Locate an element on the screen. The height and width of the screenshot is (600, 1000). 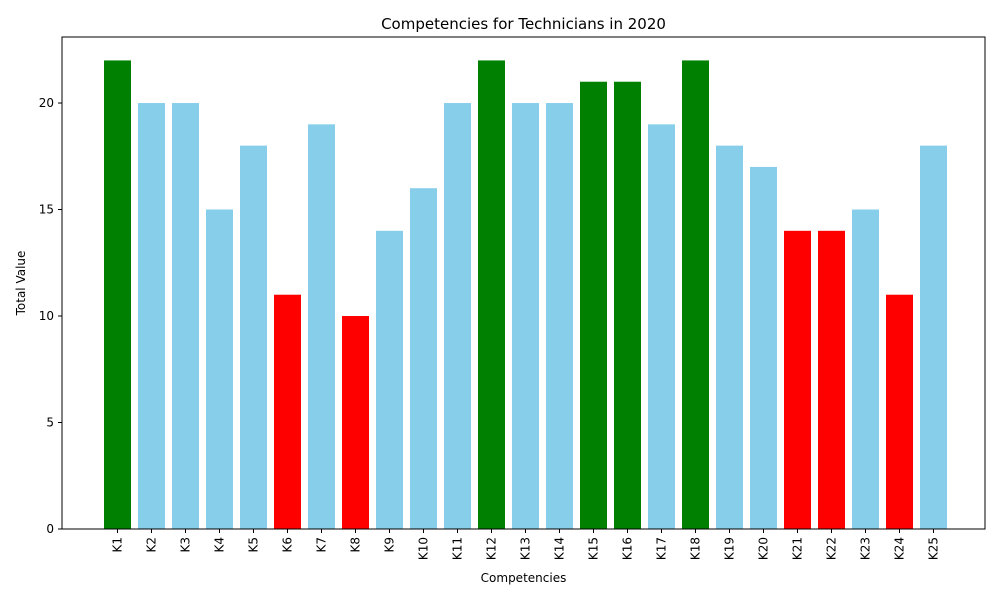
y-tick-label: 5 is located at coordinates (50, 423).